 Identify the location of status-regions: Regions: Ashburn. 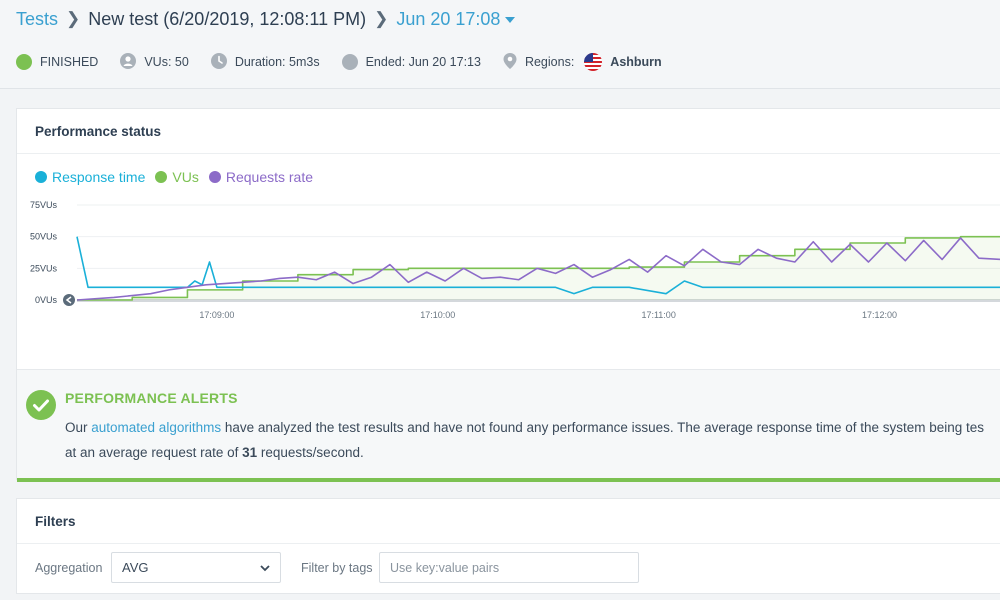
(582, 62).